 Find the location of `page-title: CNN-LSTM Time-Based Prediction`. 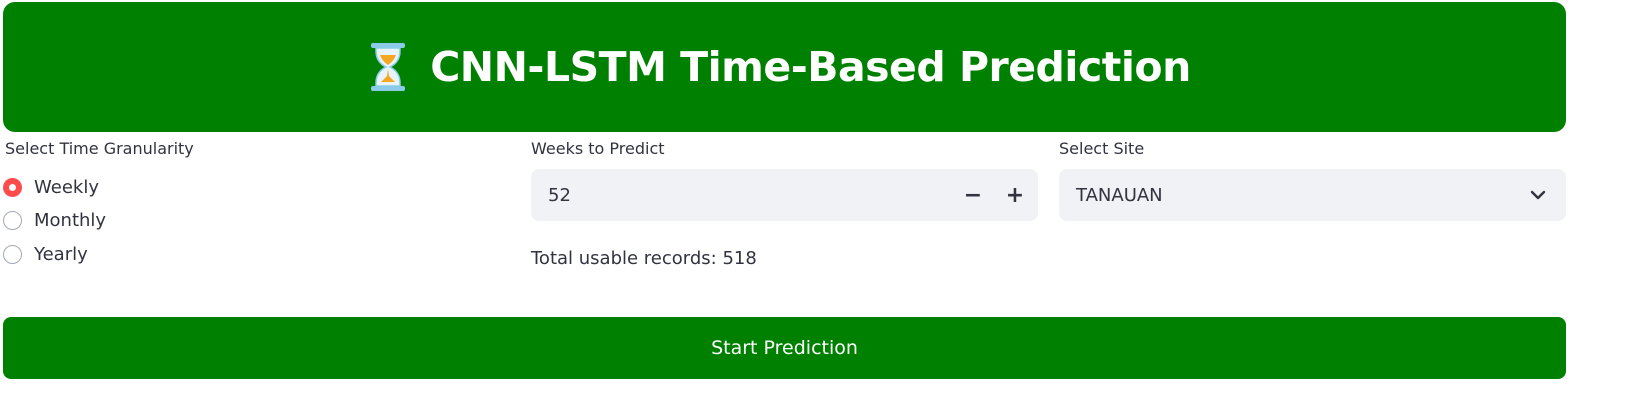

page-title: CNN-LSTM Time-Based Prediction is located at coordinates (810, 67).